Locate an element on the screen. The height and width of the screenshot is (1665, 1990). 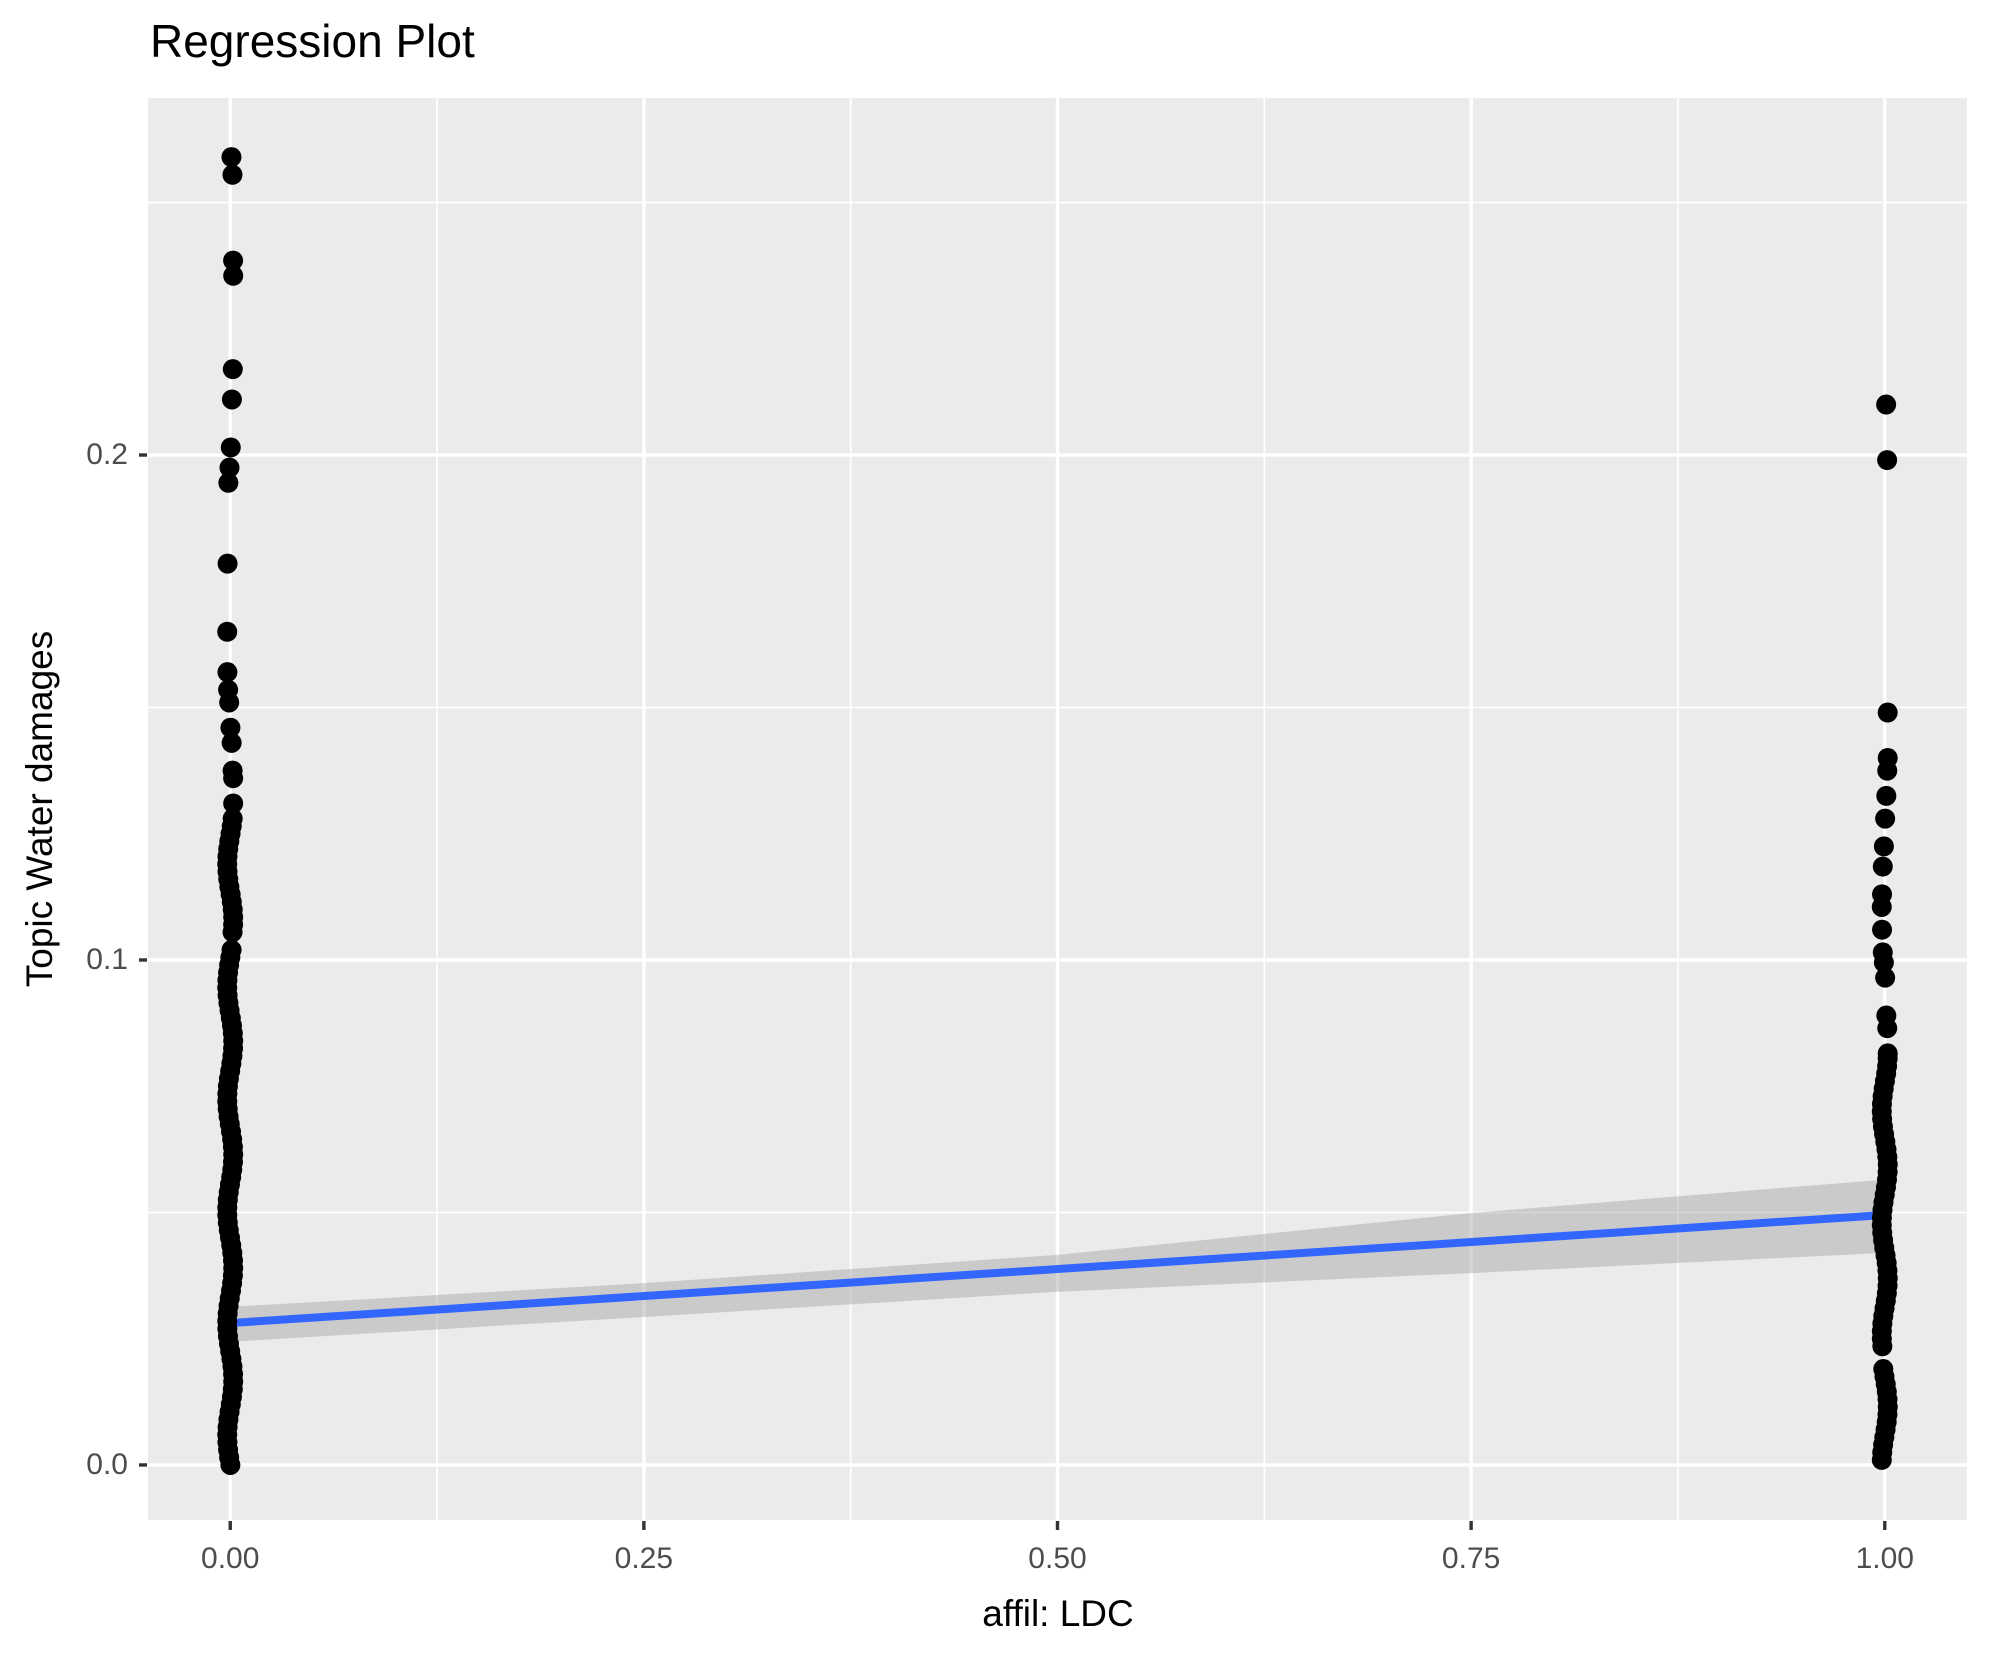
confidence-ribbon is located at coordinates (1057, 1260).